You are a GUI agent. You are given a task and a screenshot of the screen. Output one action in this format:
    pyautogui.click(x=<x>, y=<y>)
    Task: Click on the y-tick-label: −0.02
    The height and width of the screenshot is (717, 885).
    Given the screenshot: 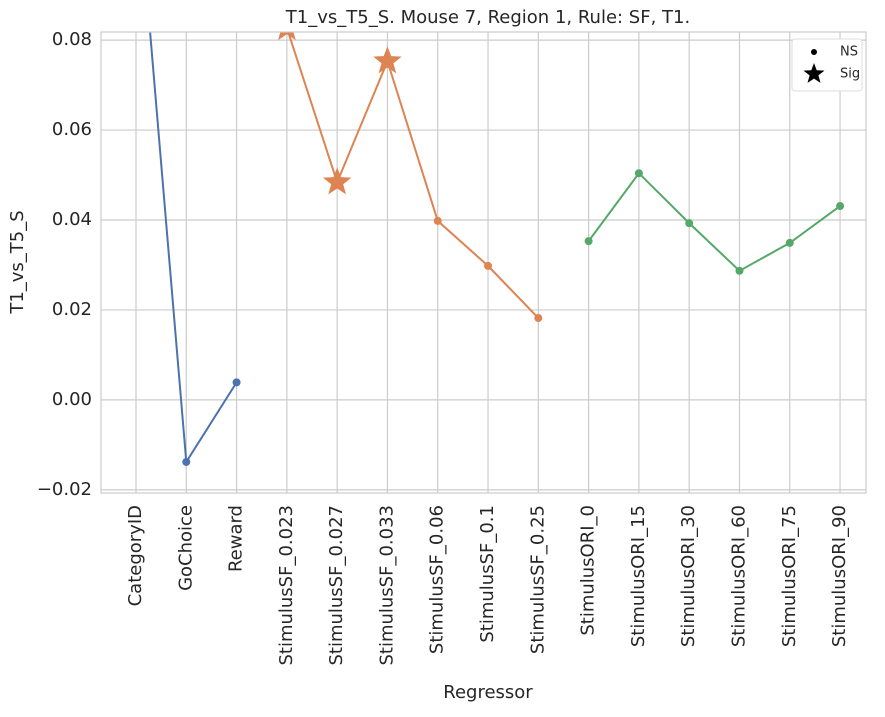 What is the action you would take?
    pyautogui.click(x=64, y=489)
    